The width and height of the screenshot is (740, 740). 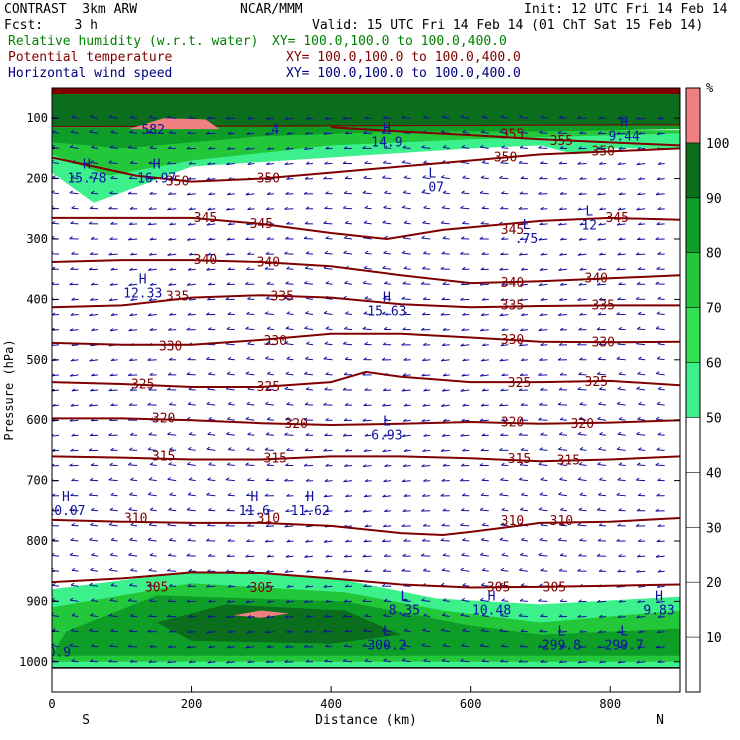 I want to click on theta-label-340: 340, so click(x=512, y=283).